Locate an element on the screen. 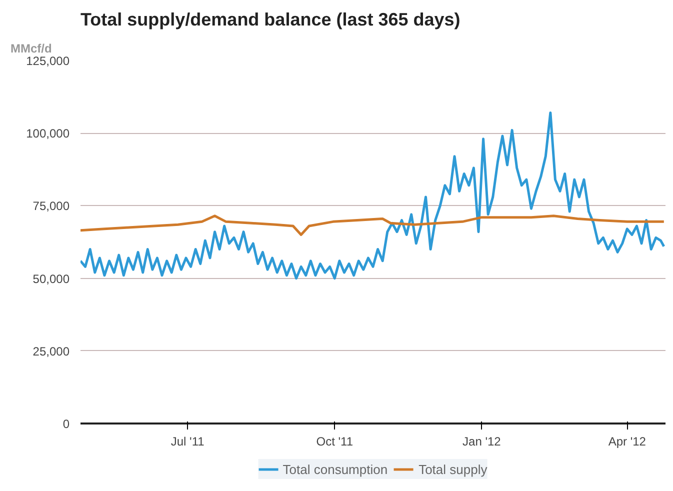  chart-title: Total supply/demand balance (last 365 days) is located at coordinates (270, 20).